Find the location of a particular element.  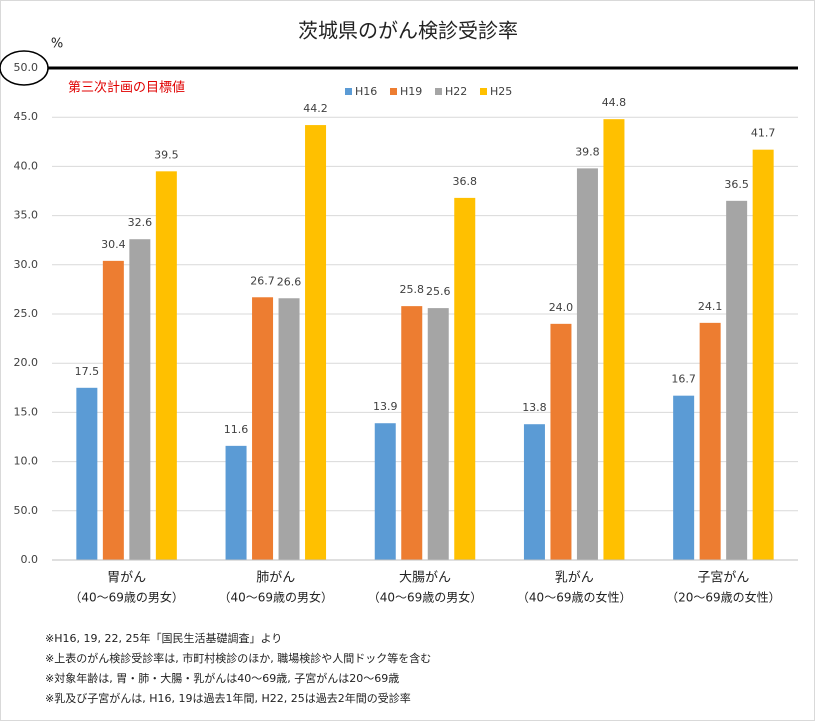

data-label: 26.7 is located at coordinates (262, 280).